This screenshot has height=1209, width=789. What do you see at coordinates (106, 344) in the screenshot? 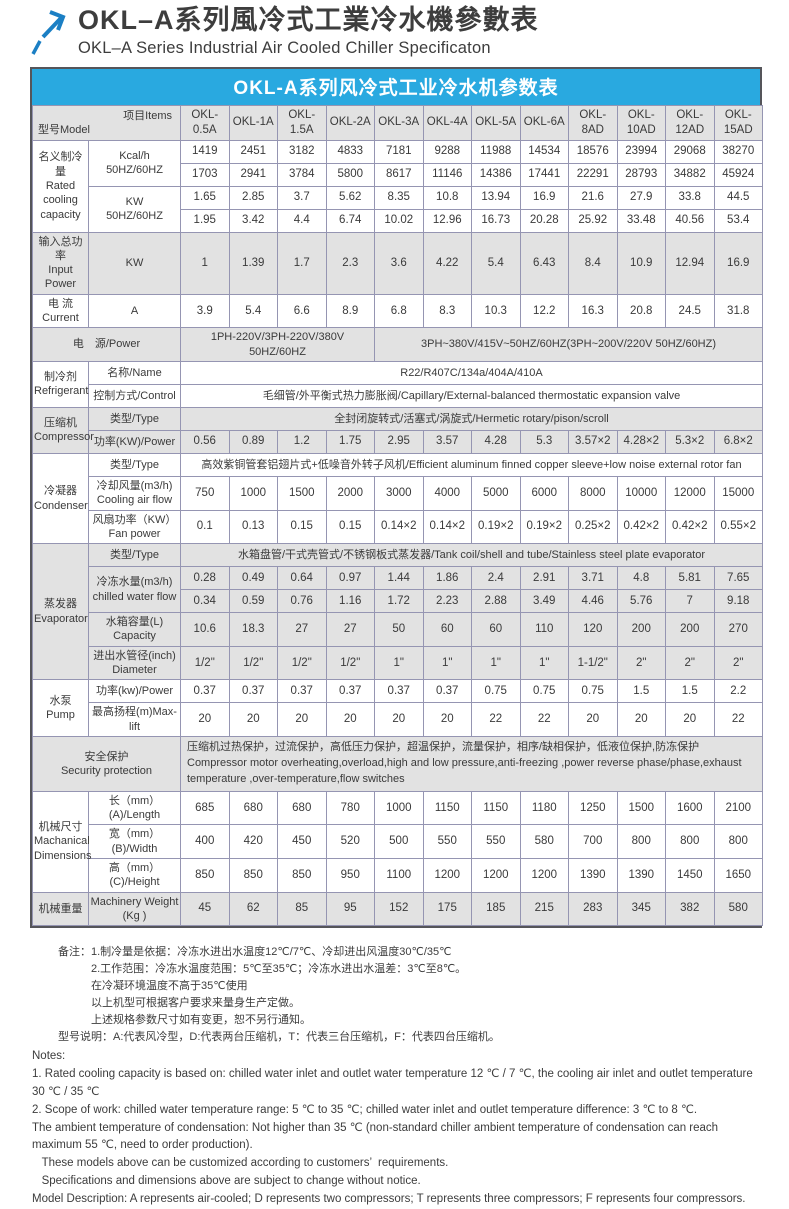
I see `group-label-power-supply: 电 源/Power` at bounding box center [106, 344].